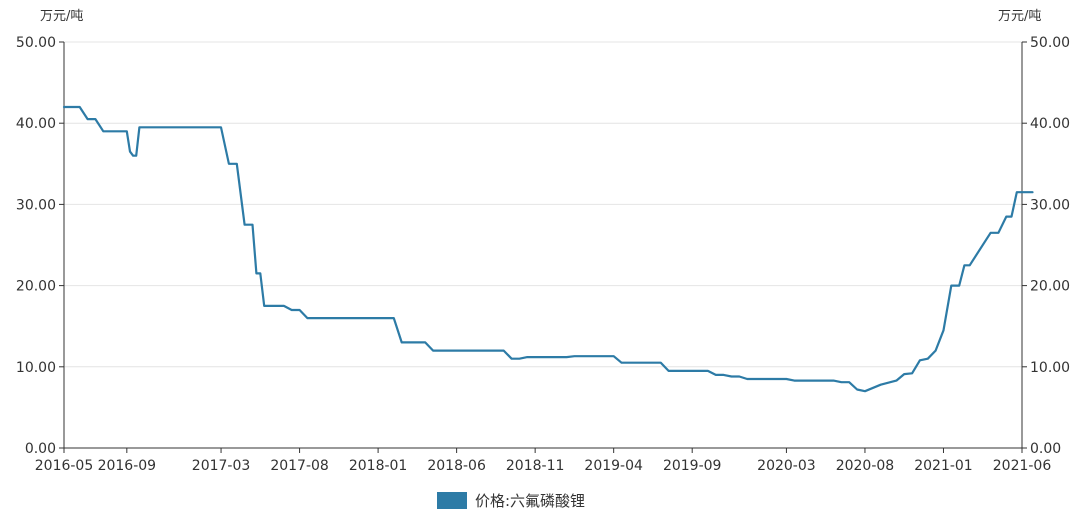  Describe the element at coordinates (127, 466) in the screenshot. I see `x-tick-label-1: 2016-09` at that location.